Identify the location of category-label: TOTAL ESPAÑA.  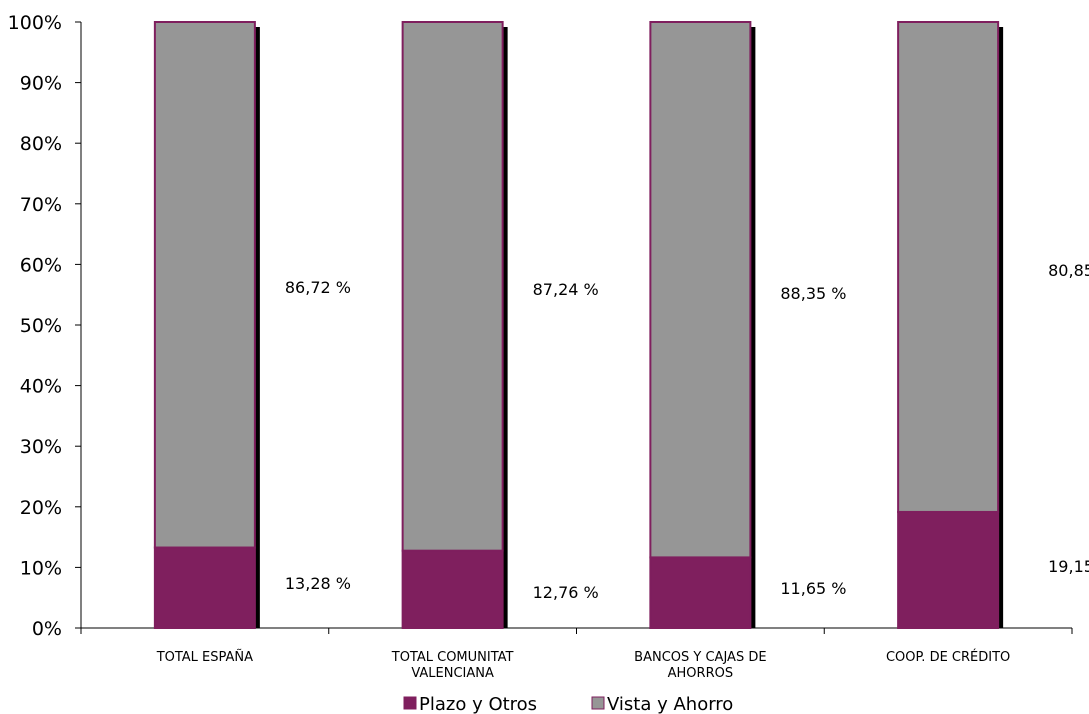
(204, 657).